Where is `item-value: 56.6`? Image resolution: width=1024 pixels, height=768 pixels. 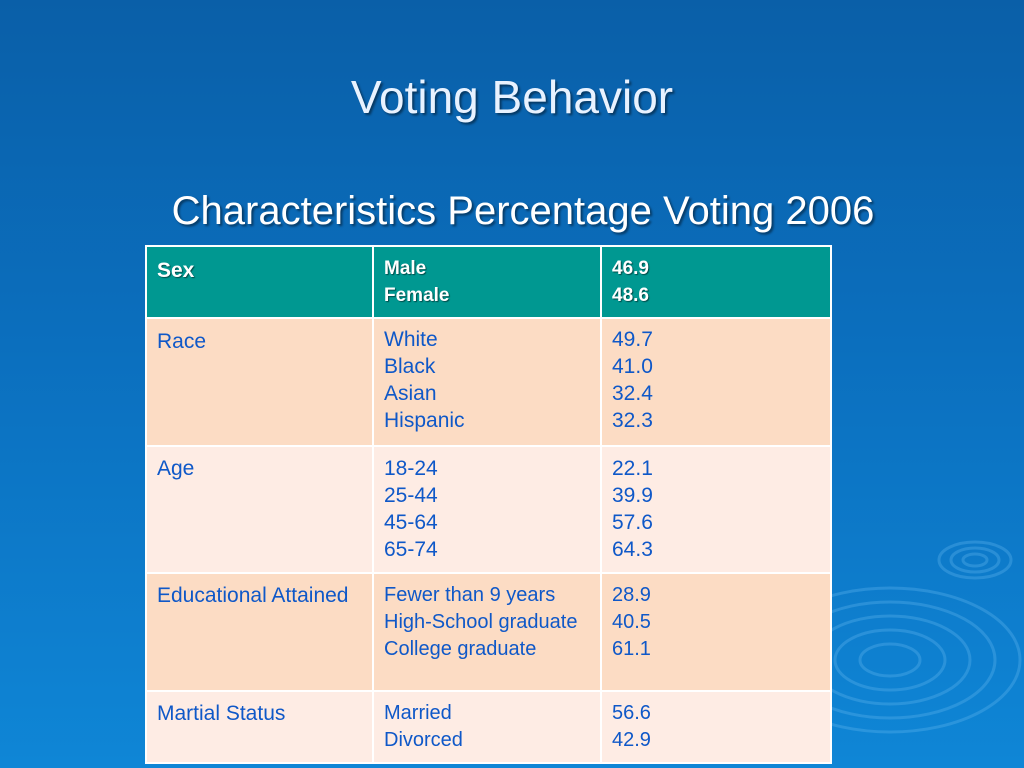 item-value: 56.6 is located at coordinates (631, 713).